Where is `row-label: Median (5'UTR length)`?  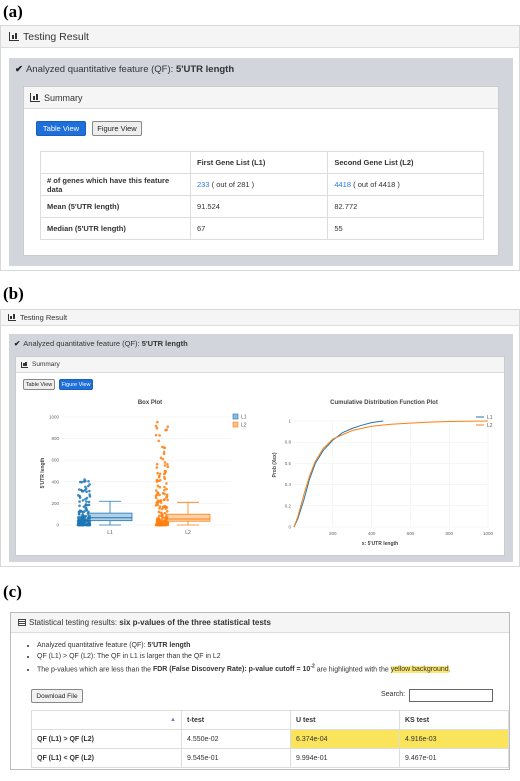
row-label: Median (5'UTR length) is located at coordinates (115, 228).